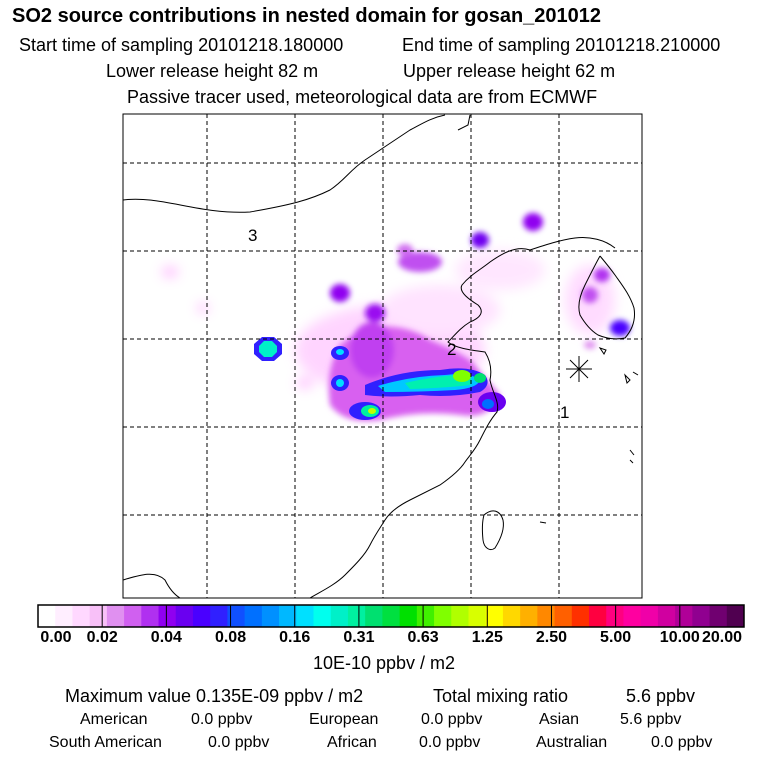  I want to click on colorbar-tick-label: 20.00, so click(722, 637).